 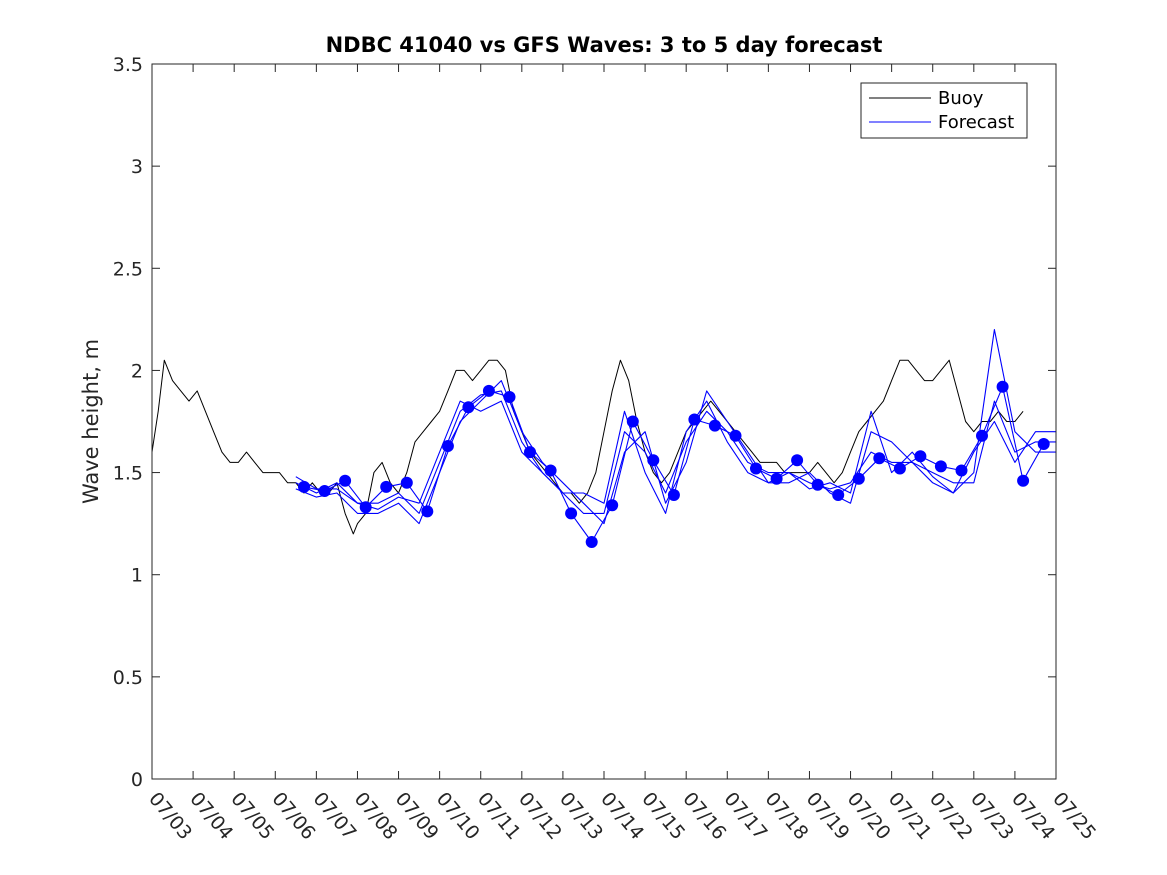 I want to click on forecast-points-layer, so click(x=674, y=464).